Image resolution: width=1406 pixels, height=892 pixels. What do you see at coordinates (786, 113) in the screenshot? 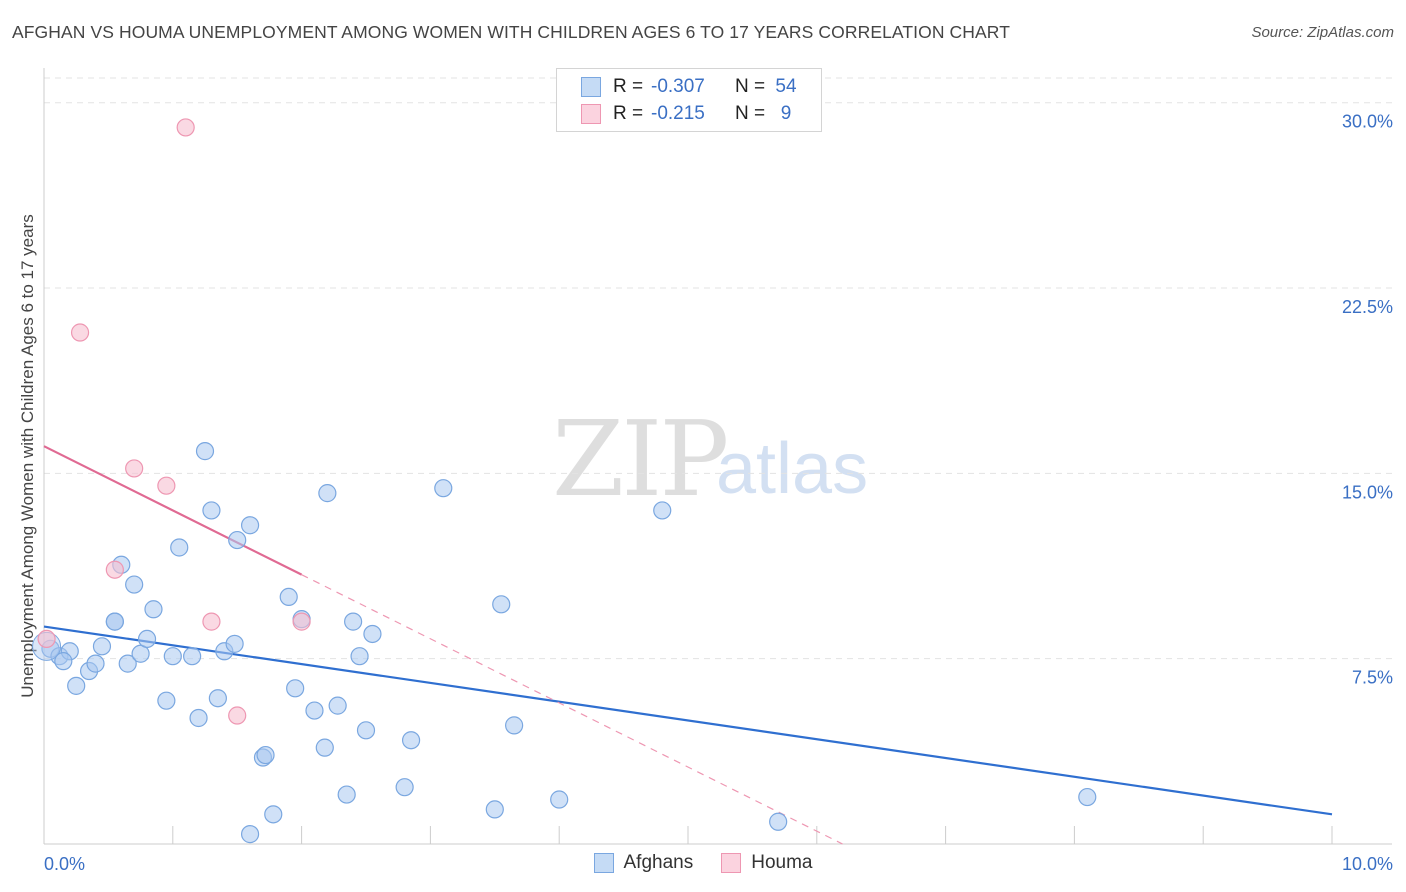
I see `houma-n-value: 9` at bounding box center [786, 113].